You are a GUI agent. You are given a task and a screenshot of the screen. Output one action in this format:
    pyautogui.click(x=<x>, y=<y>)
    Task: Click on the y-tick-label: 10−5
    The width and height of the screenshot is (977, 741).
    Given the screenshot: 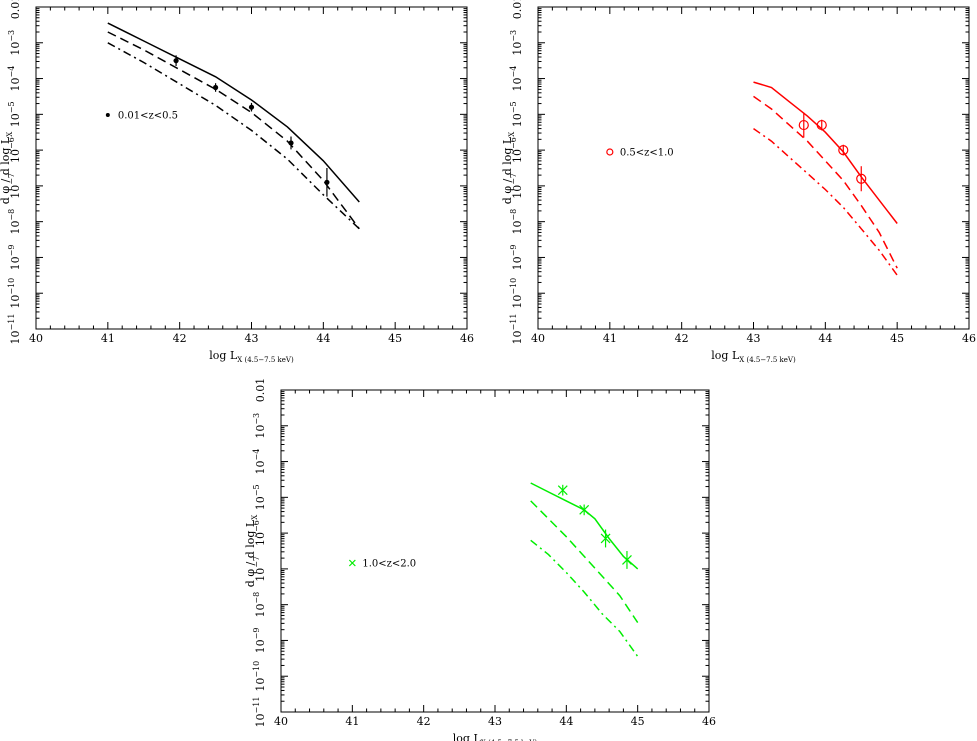 What is the action you would take?
    pyautogui.click(x=259, y=497)
    